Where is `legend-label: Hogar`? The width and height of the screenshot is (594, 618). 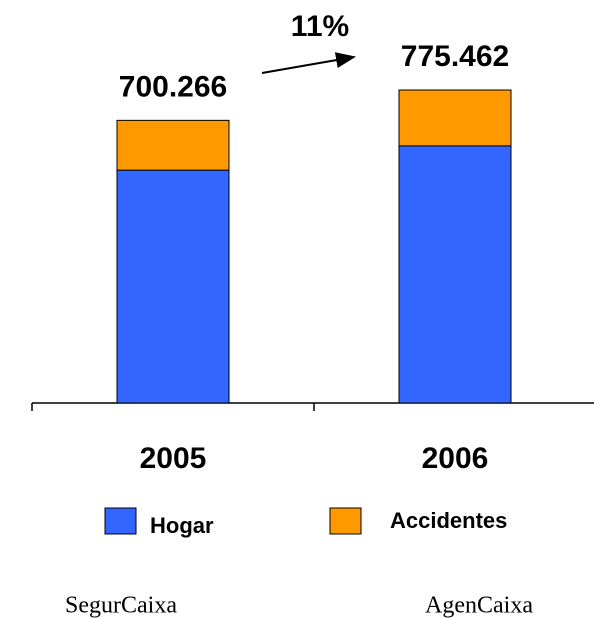
legend-label: Hogar is located at coordinates (182, 525).